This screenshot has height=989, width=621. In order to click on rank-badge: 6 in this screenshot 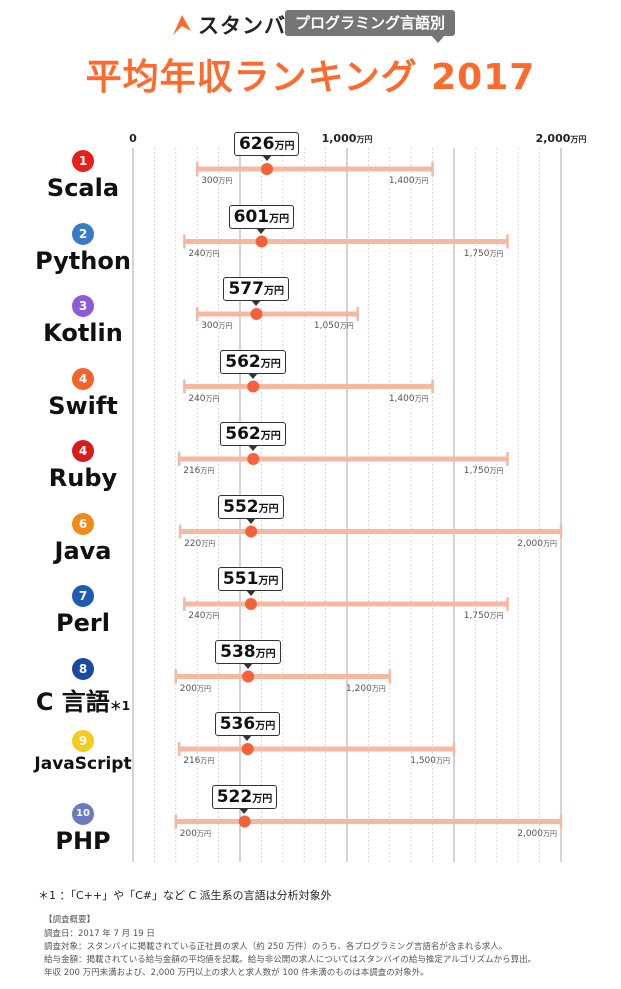, I will do `click(83, 523)`.